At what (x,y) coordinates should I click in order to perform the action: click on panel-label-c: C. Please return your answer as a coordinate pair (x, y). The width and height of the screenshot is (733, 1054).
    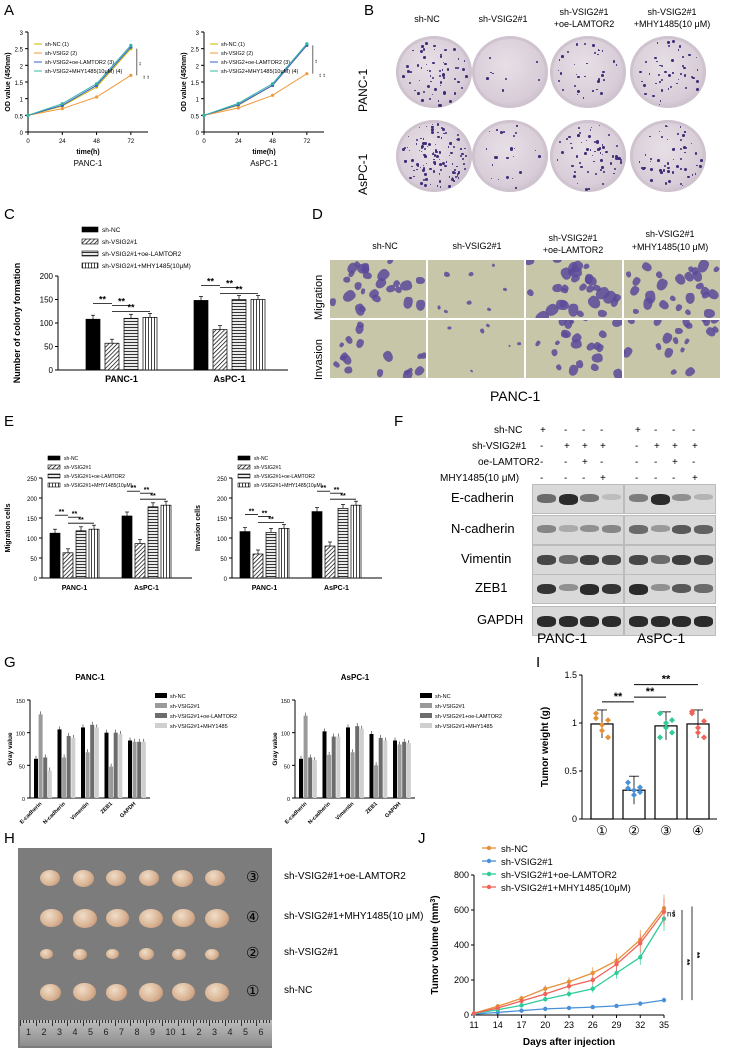
    Looking at the image, I should click on (9, 214).